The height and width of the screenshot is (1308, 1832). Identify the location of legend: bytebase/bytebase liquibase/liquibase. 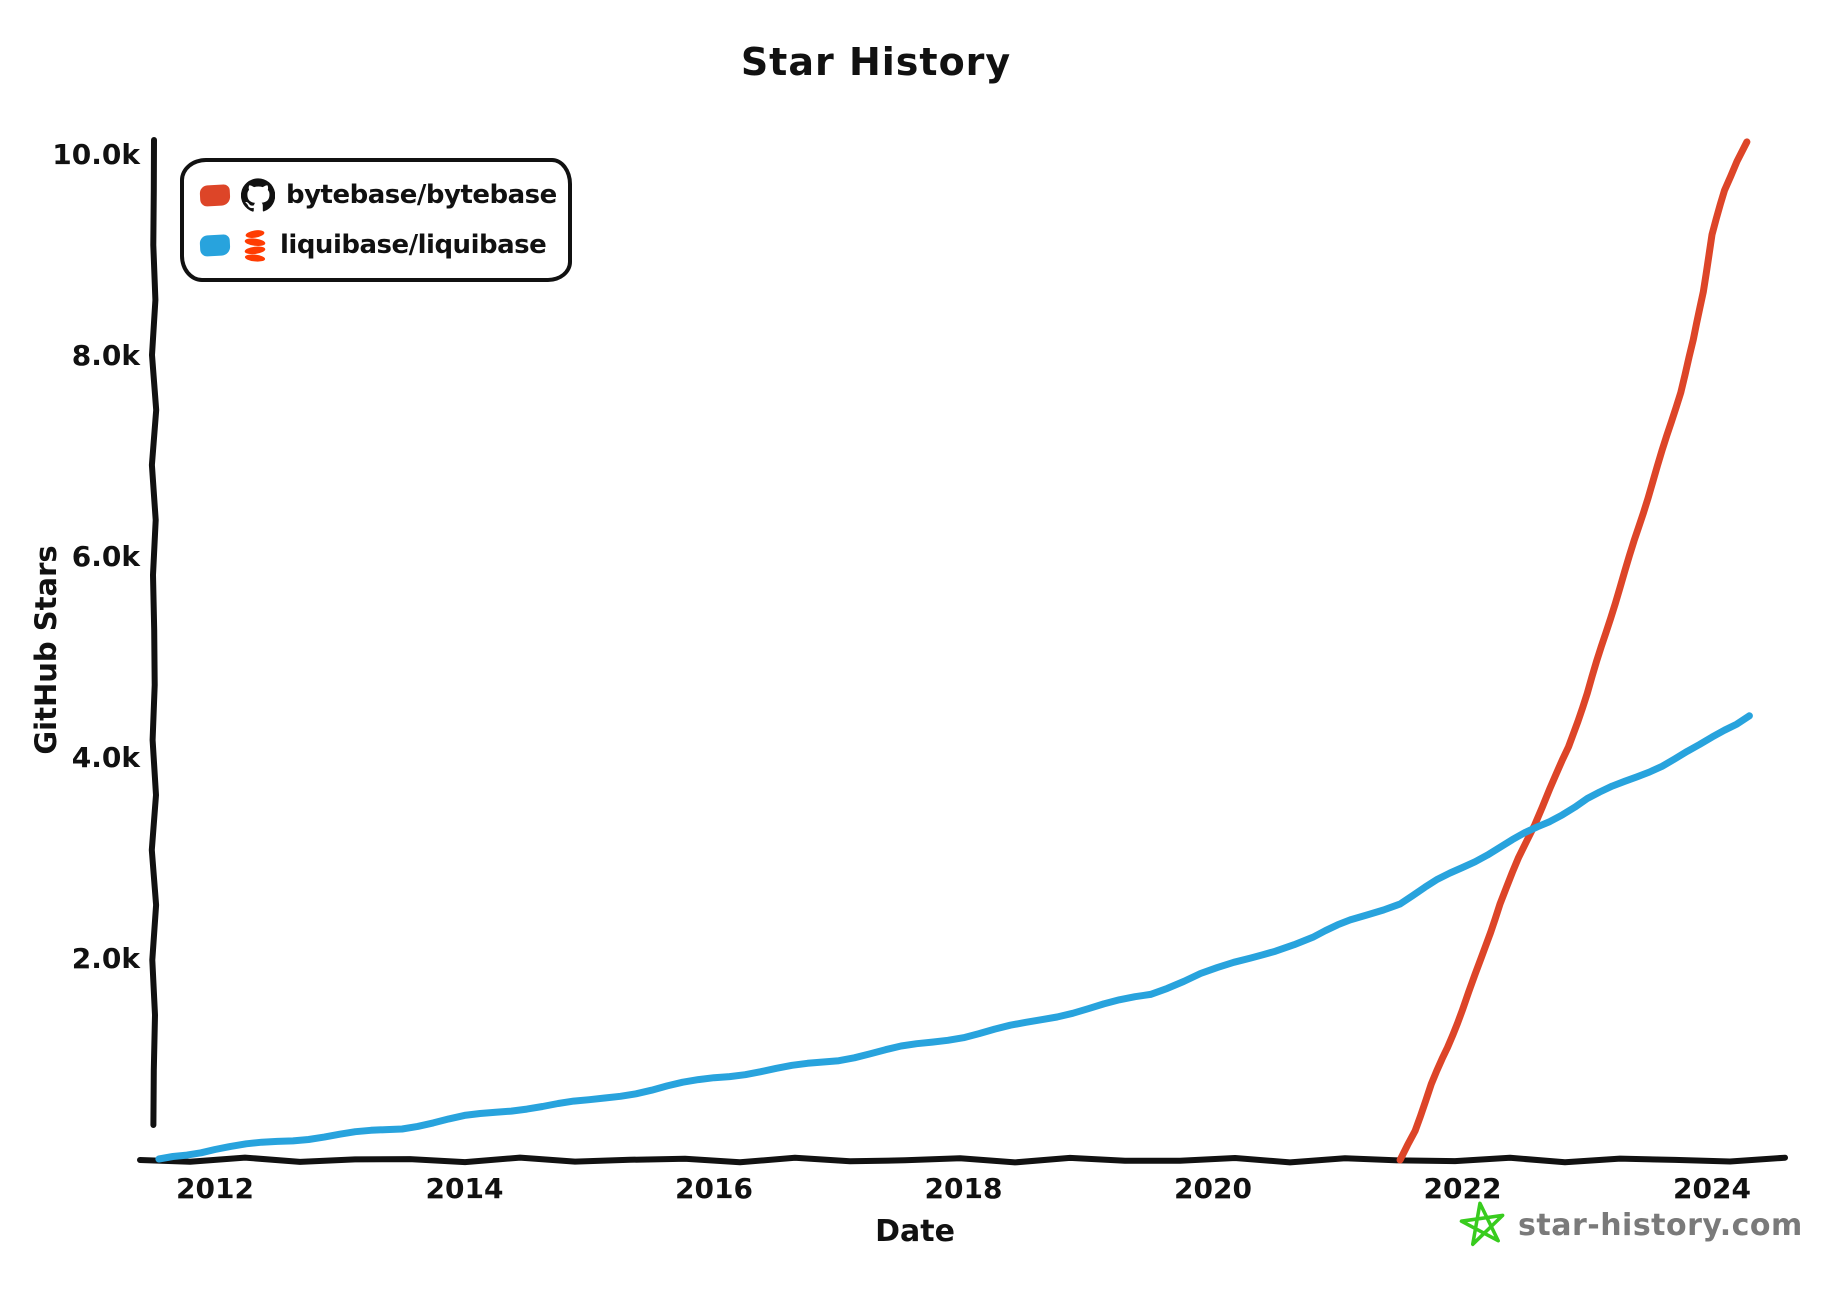
(376, 220).